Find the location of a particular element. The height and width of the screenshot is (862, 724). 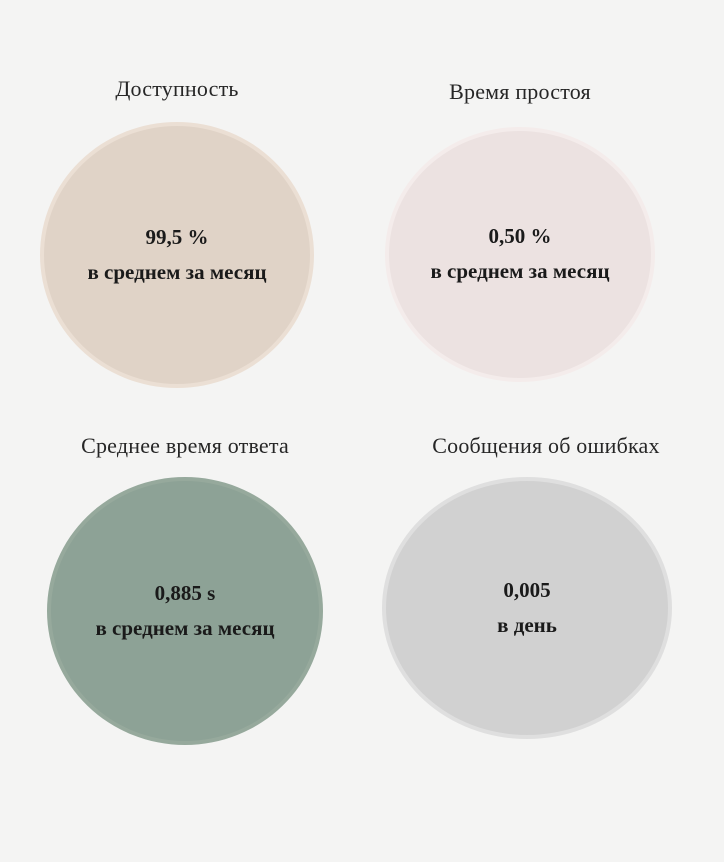

kpi-title-response-time: Среднее время ответа is located at coordinates (185, 445).